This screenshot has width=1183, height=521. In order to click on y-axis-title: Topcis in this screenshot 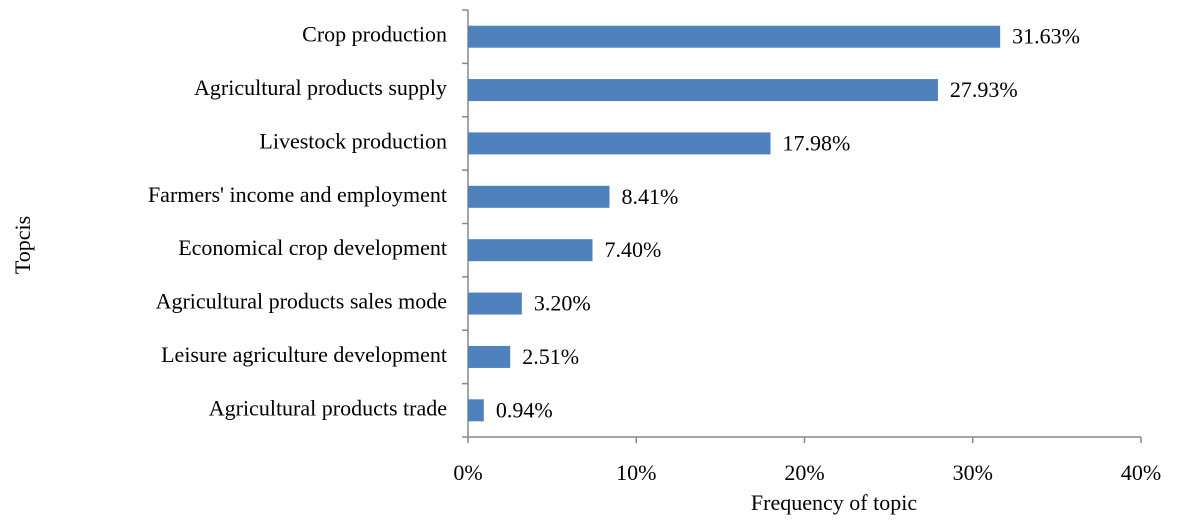, I will do `click(22, 245)`.